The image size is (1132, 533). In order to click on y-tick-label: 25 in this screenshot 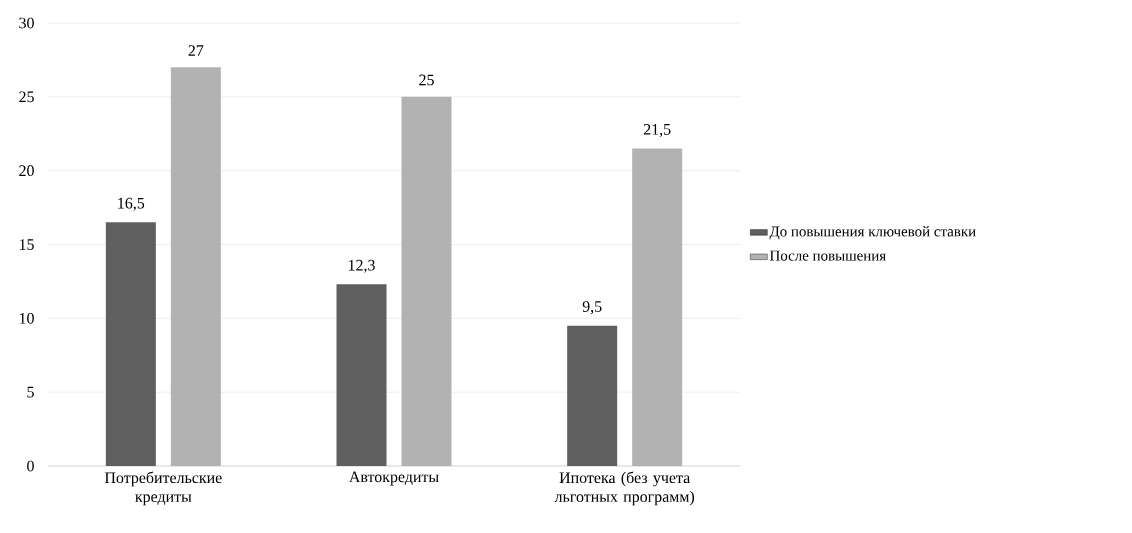, I will do `click(26, 97)`.